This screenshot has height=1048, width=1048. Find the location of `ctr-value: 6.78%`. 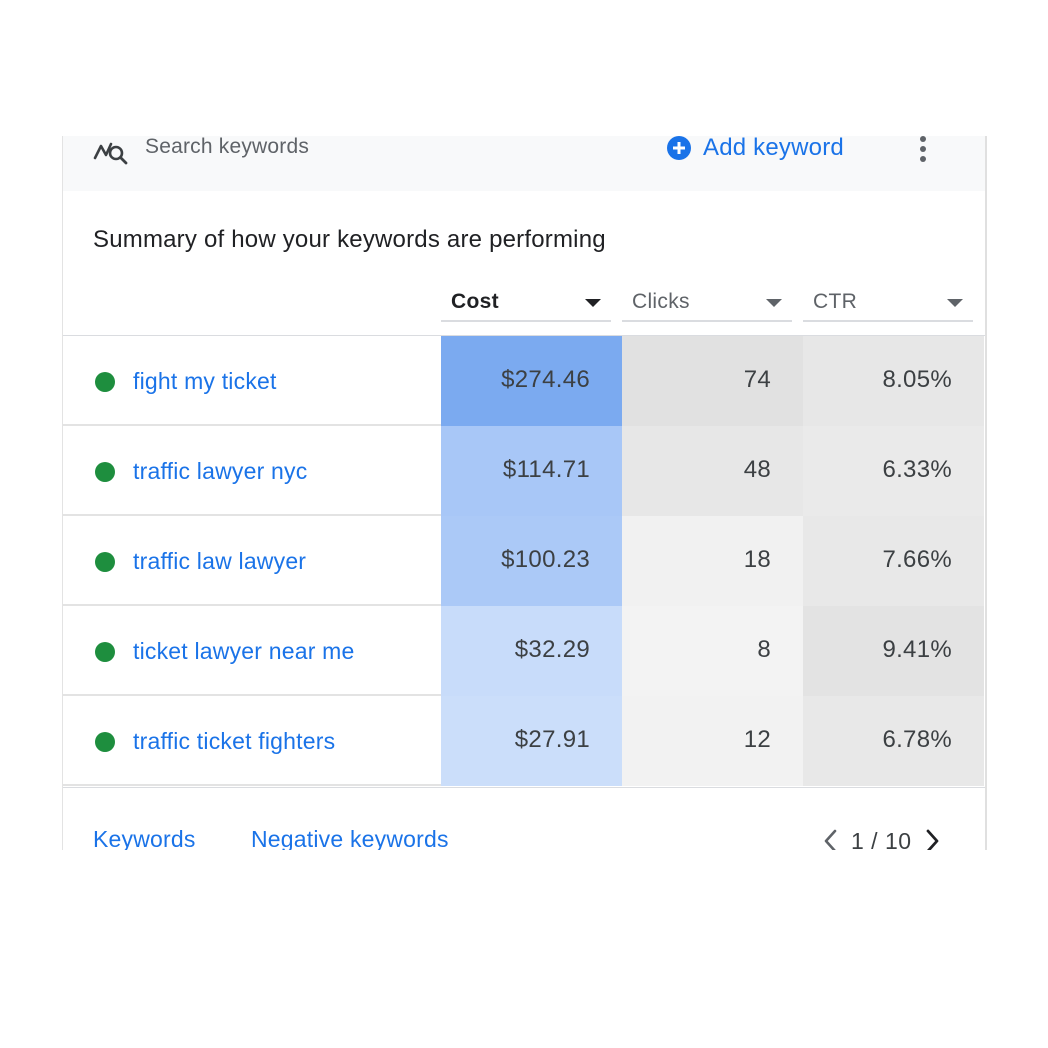

ctr-value: 6.78% is located at coordinates (917, 739).